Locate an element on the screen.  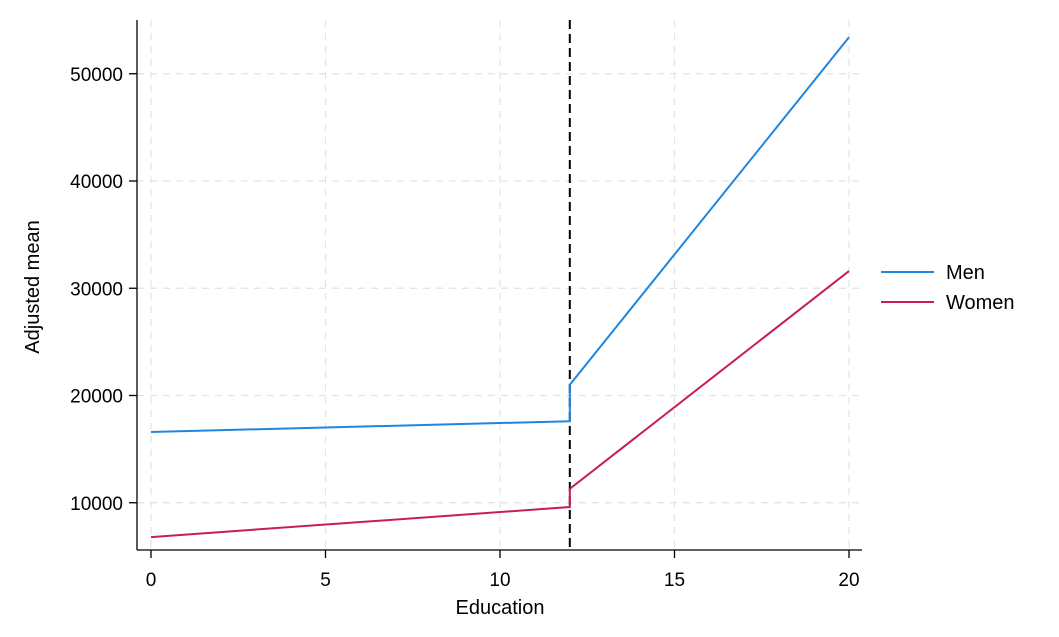
legend-label: Women is located at coordinates (980, 303).